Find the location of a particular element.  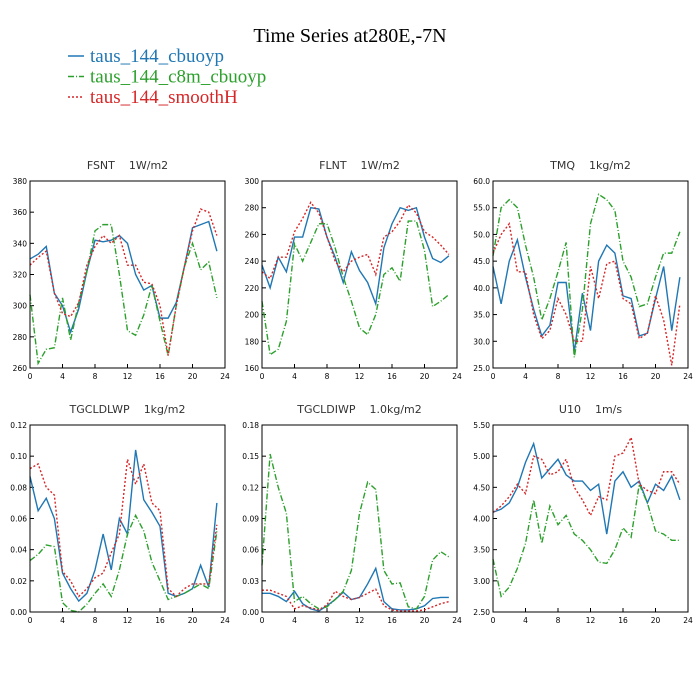

panel-title: TMQ 1kg/m2 is located at coordinates (590, 165).